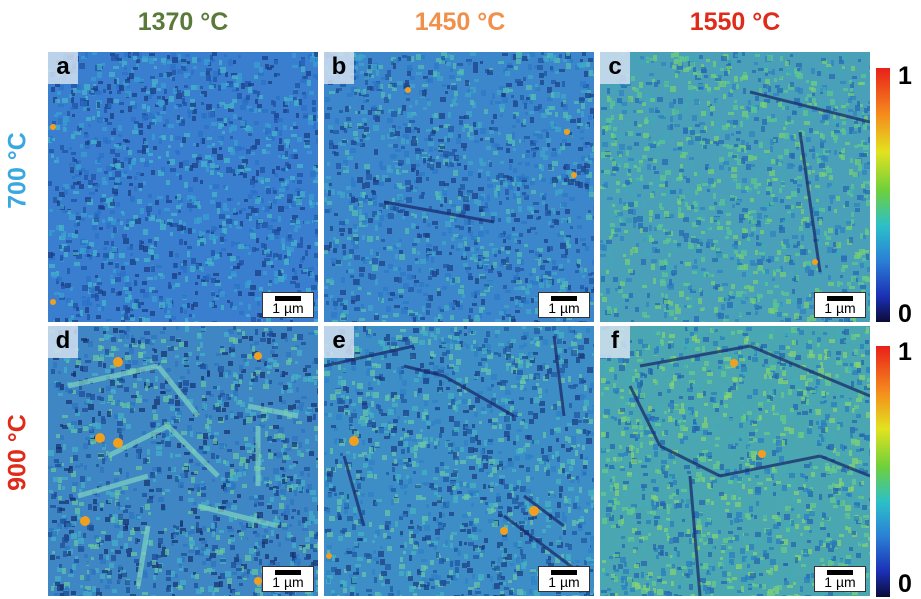 Image resolution: width=921 pixels, height=599 pixels. I want to click on row-header-700: 700 °C, so click(17, 170).